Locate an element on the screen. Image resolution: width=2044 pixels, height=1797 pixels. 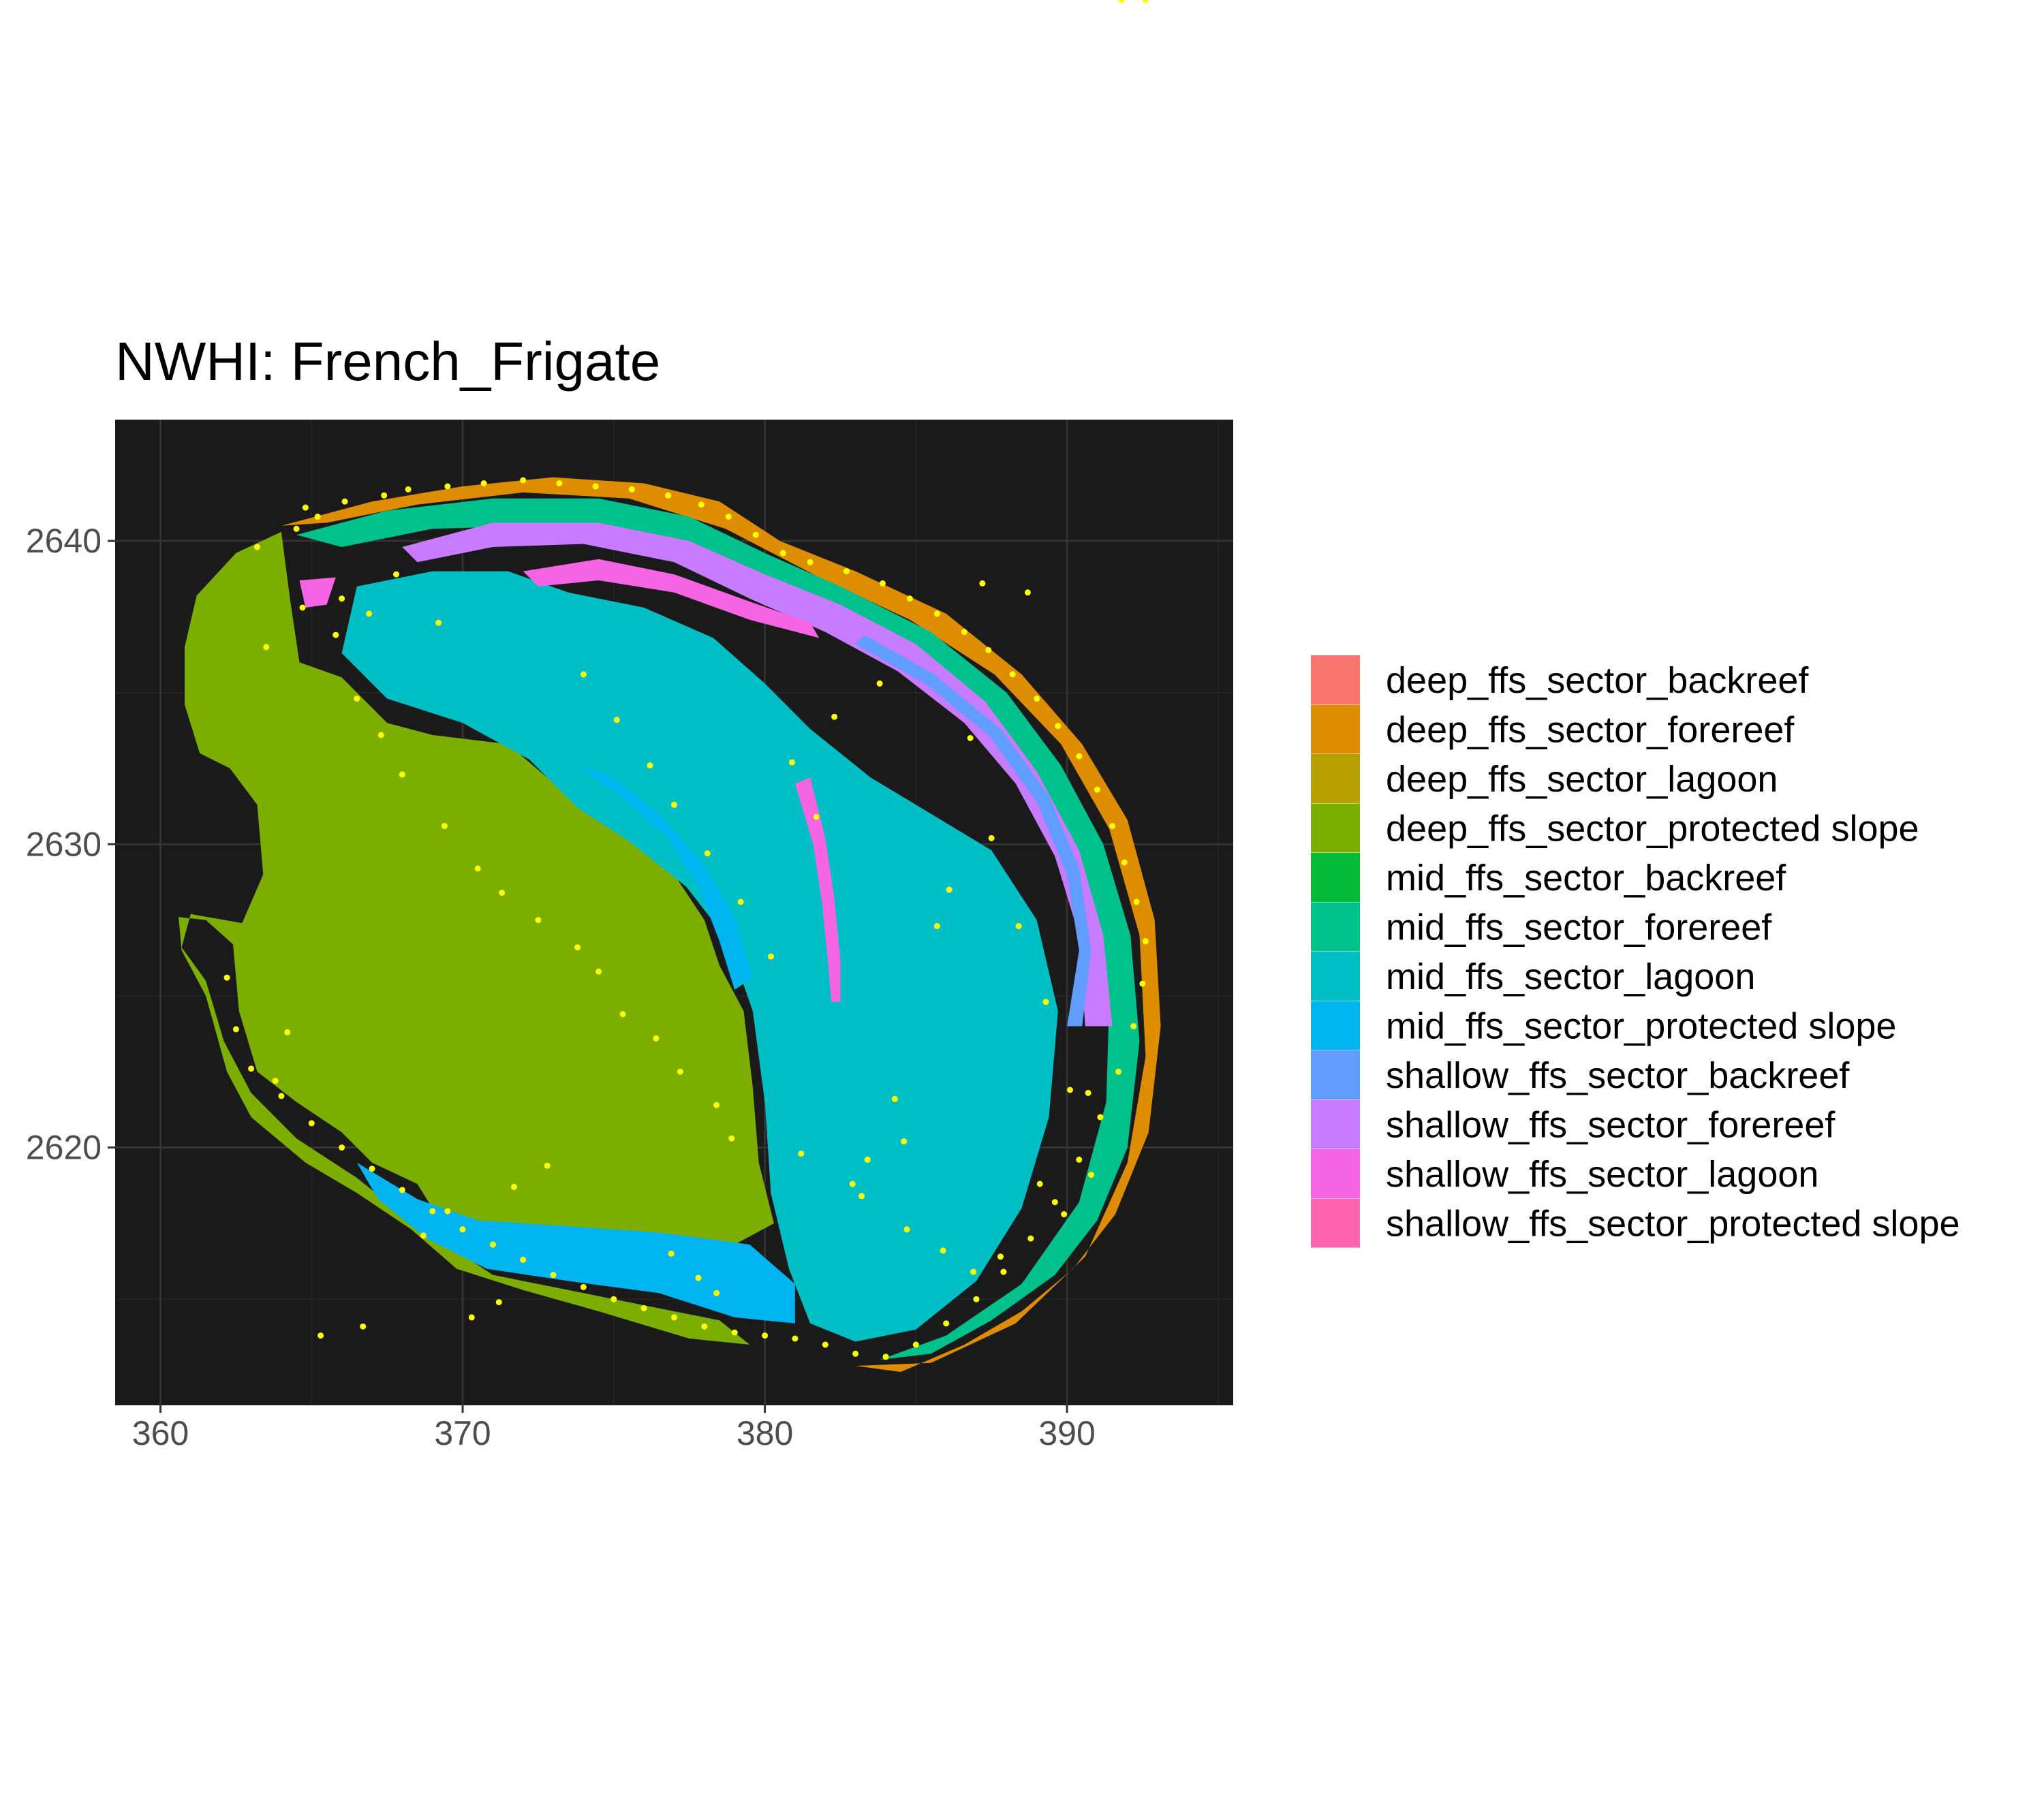
x-tick-label: 360 is located at coordinates (160, 1433).